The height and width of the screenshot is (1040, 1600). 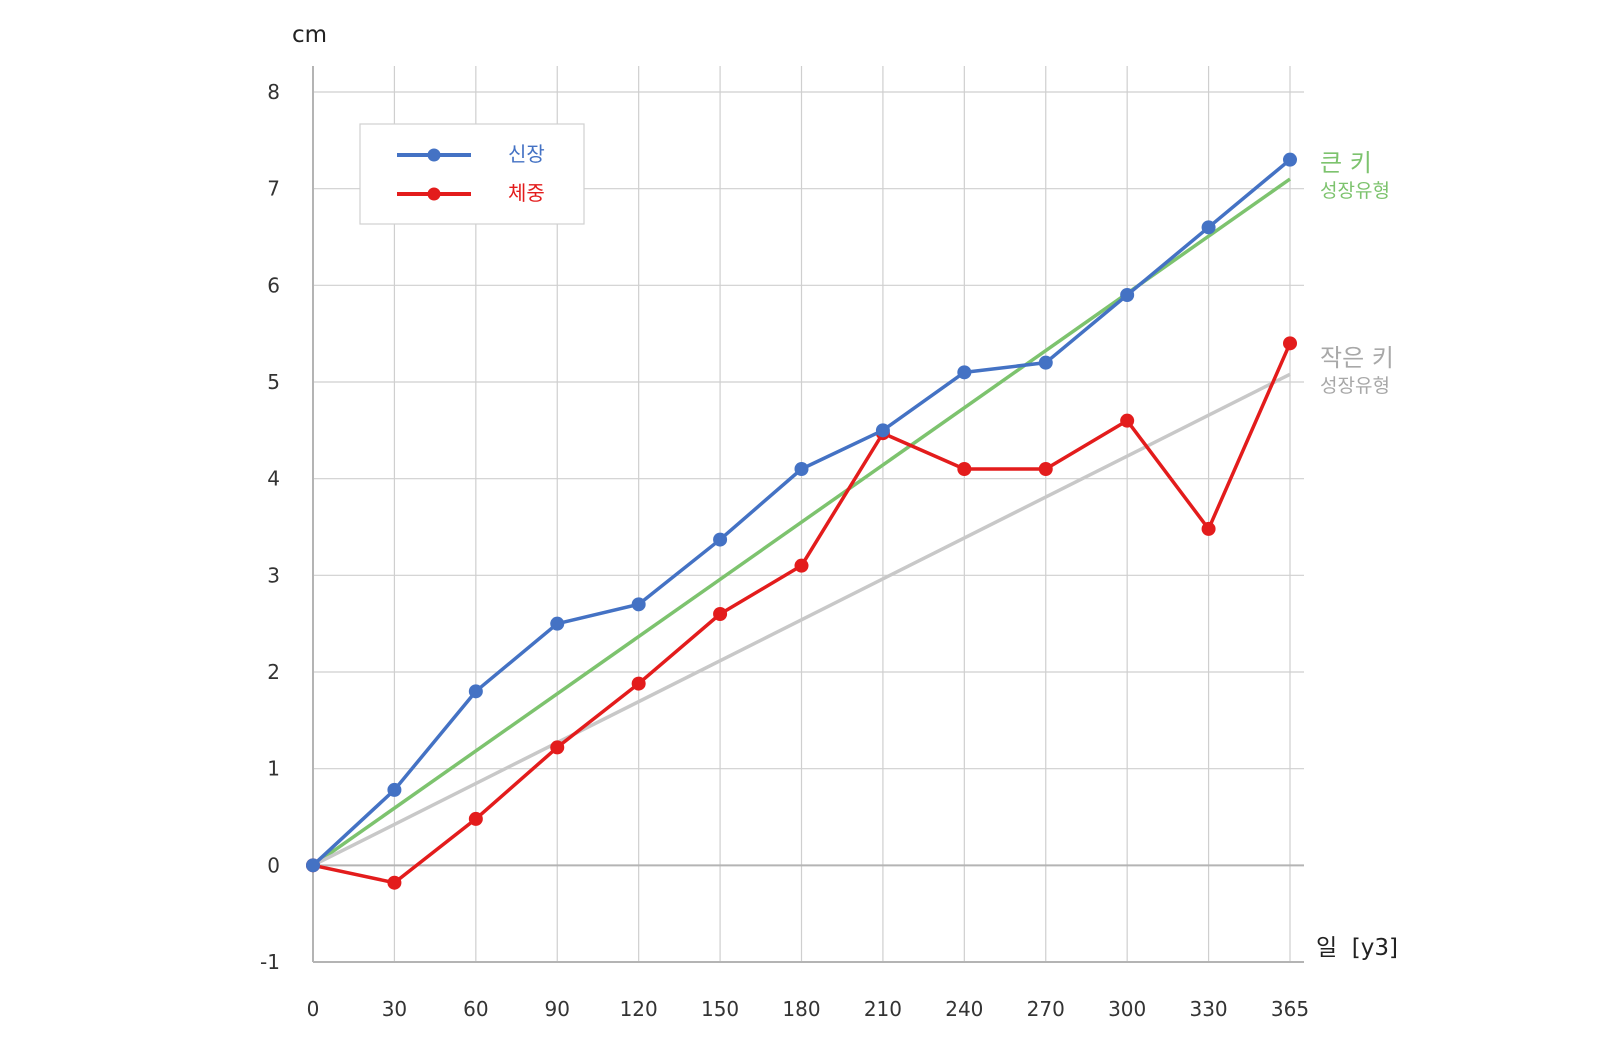 What do you see at coordinates (434, 155) in the screenshot?
I see `legend-marker-height` at bounding box center [434, 155].